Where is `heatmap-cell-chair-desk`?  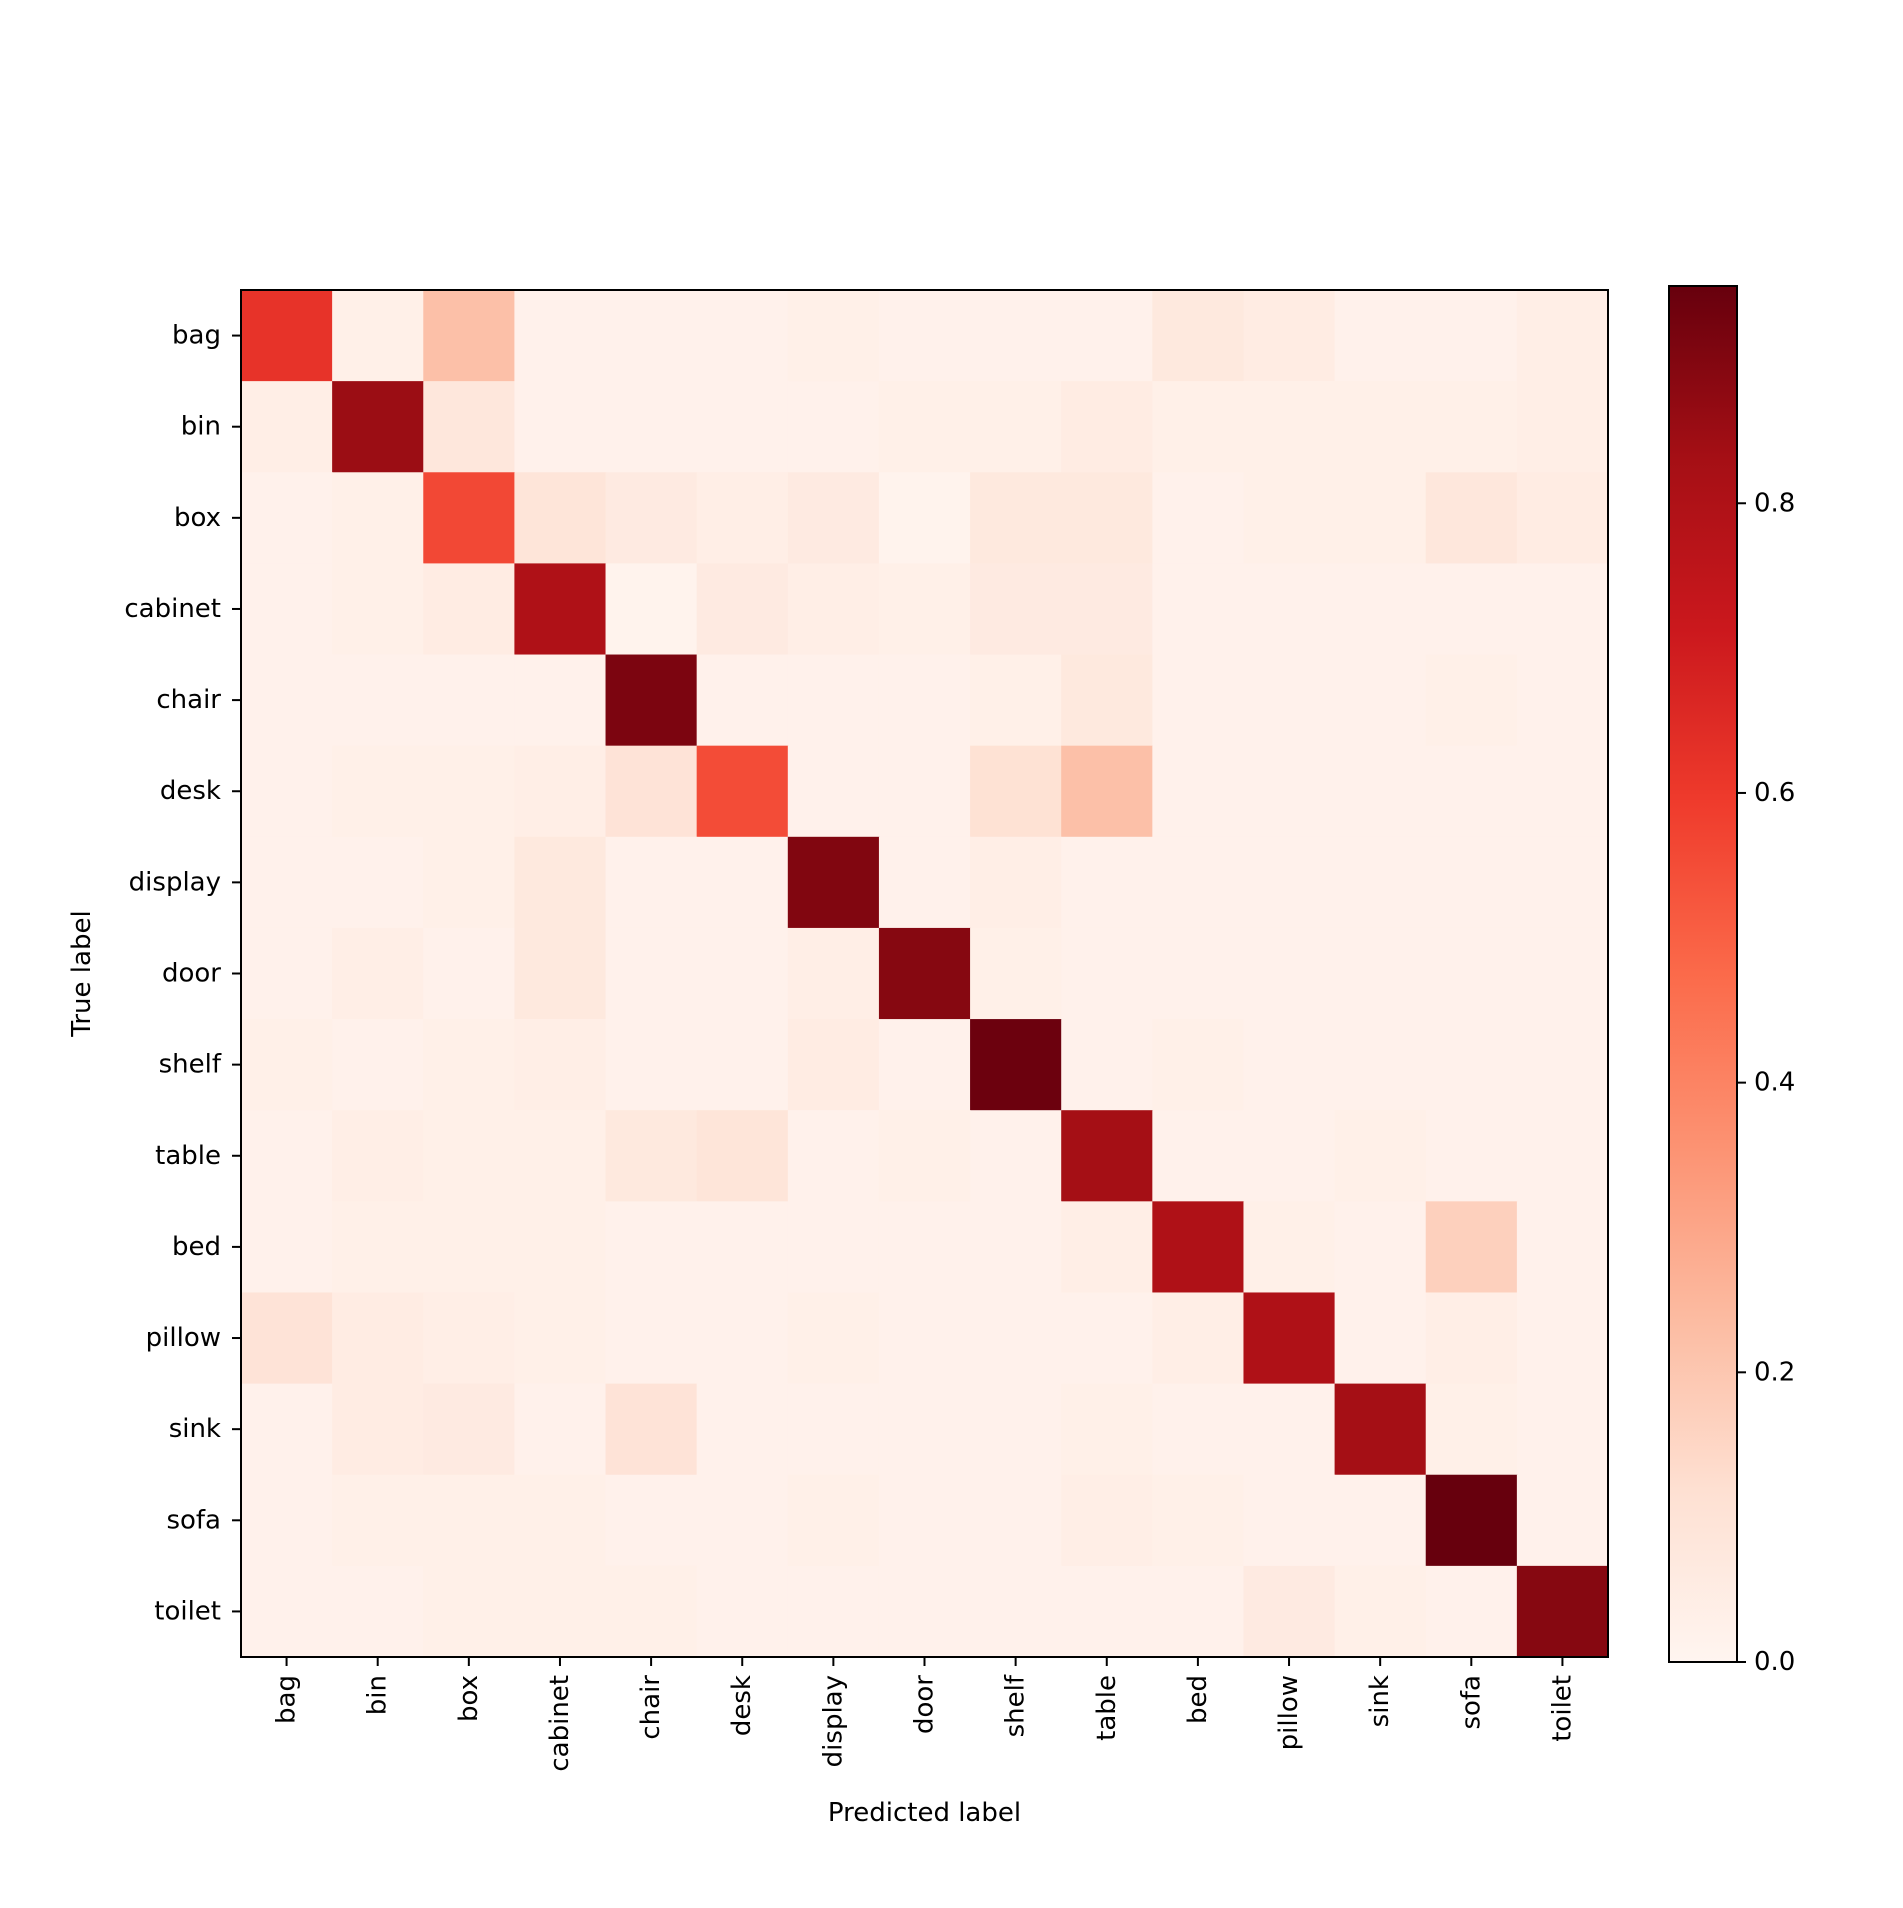
heatmap-cell-chair-desk is located at coordinates (742, 700).